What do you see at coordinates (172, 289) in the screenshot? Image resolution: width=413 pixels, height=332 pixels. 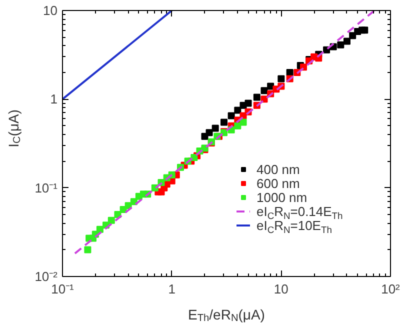 I see `x-tick-label: 1` at bounding box center [172, 289].